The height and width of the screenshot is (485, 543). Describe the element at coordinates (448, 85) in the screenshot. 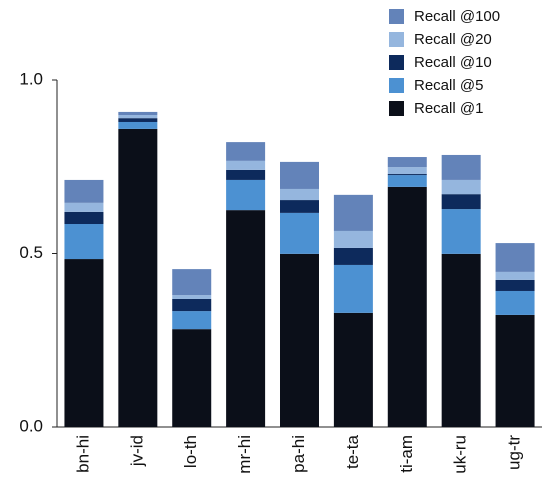

I see `legend-label: Recall @5` at that location.